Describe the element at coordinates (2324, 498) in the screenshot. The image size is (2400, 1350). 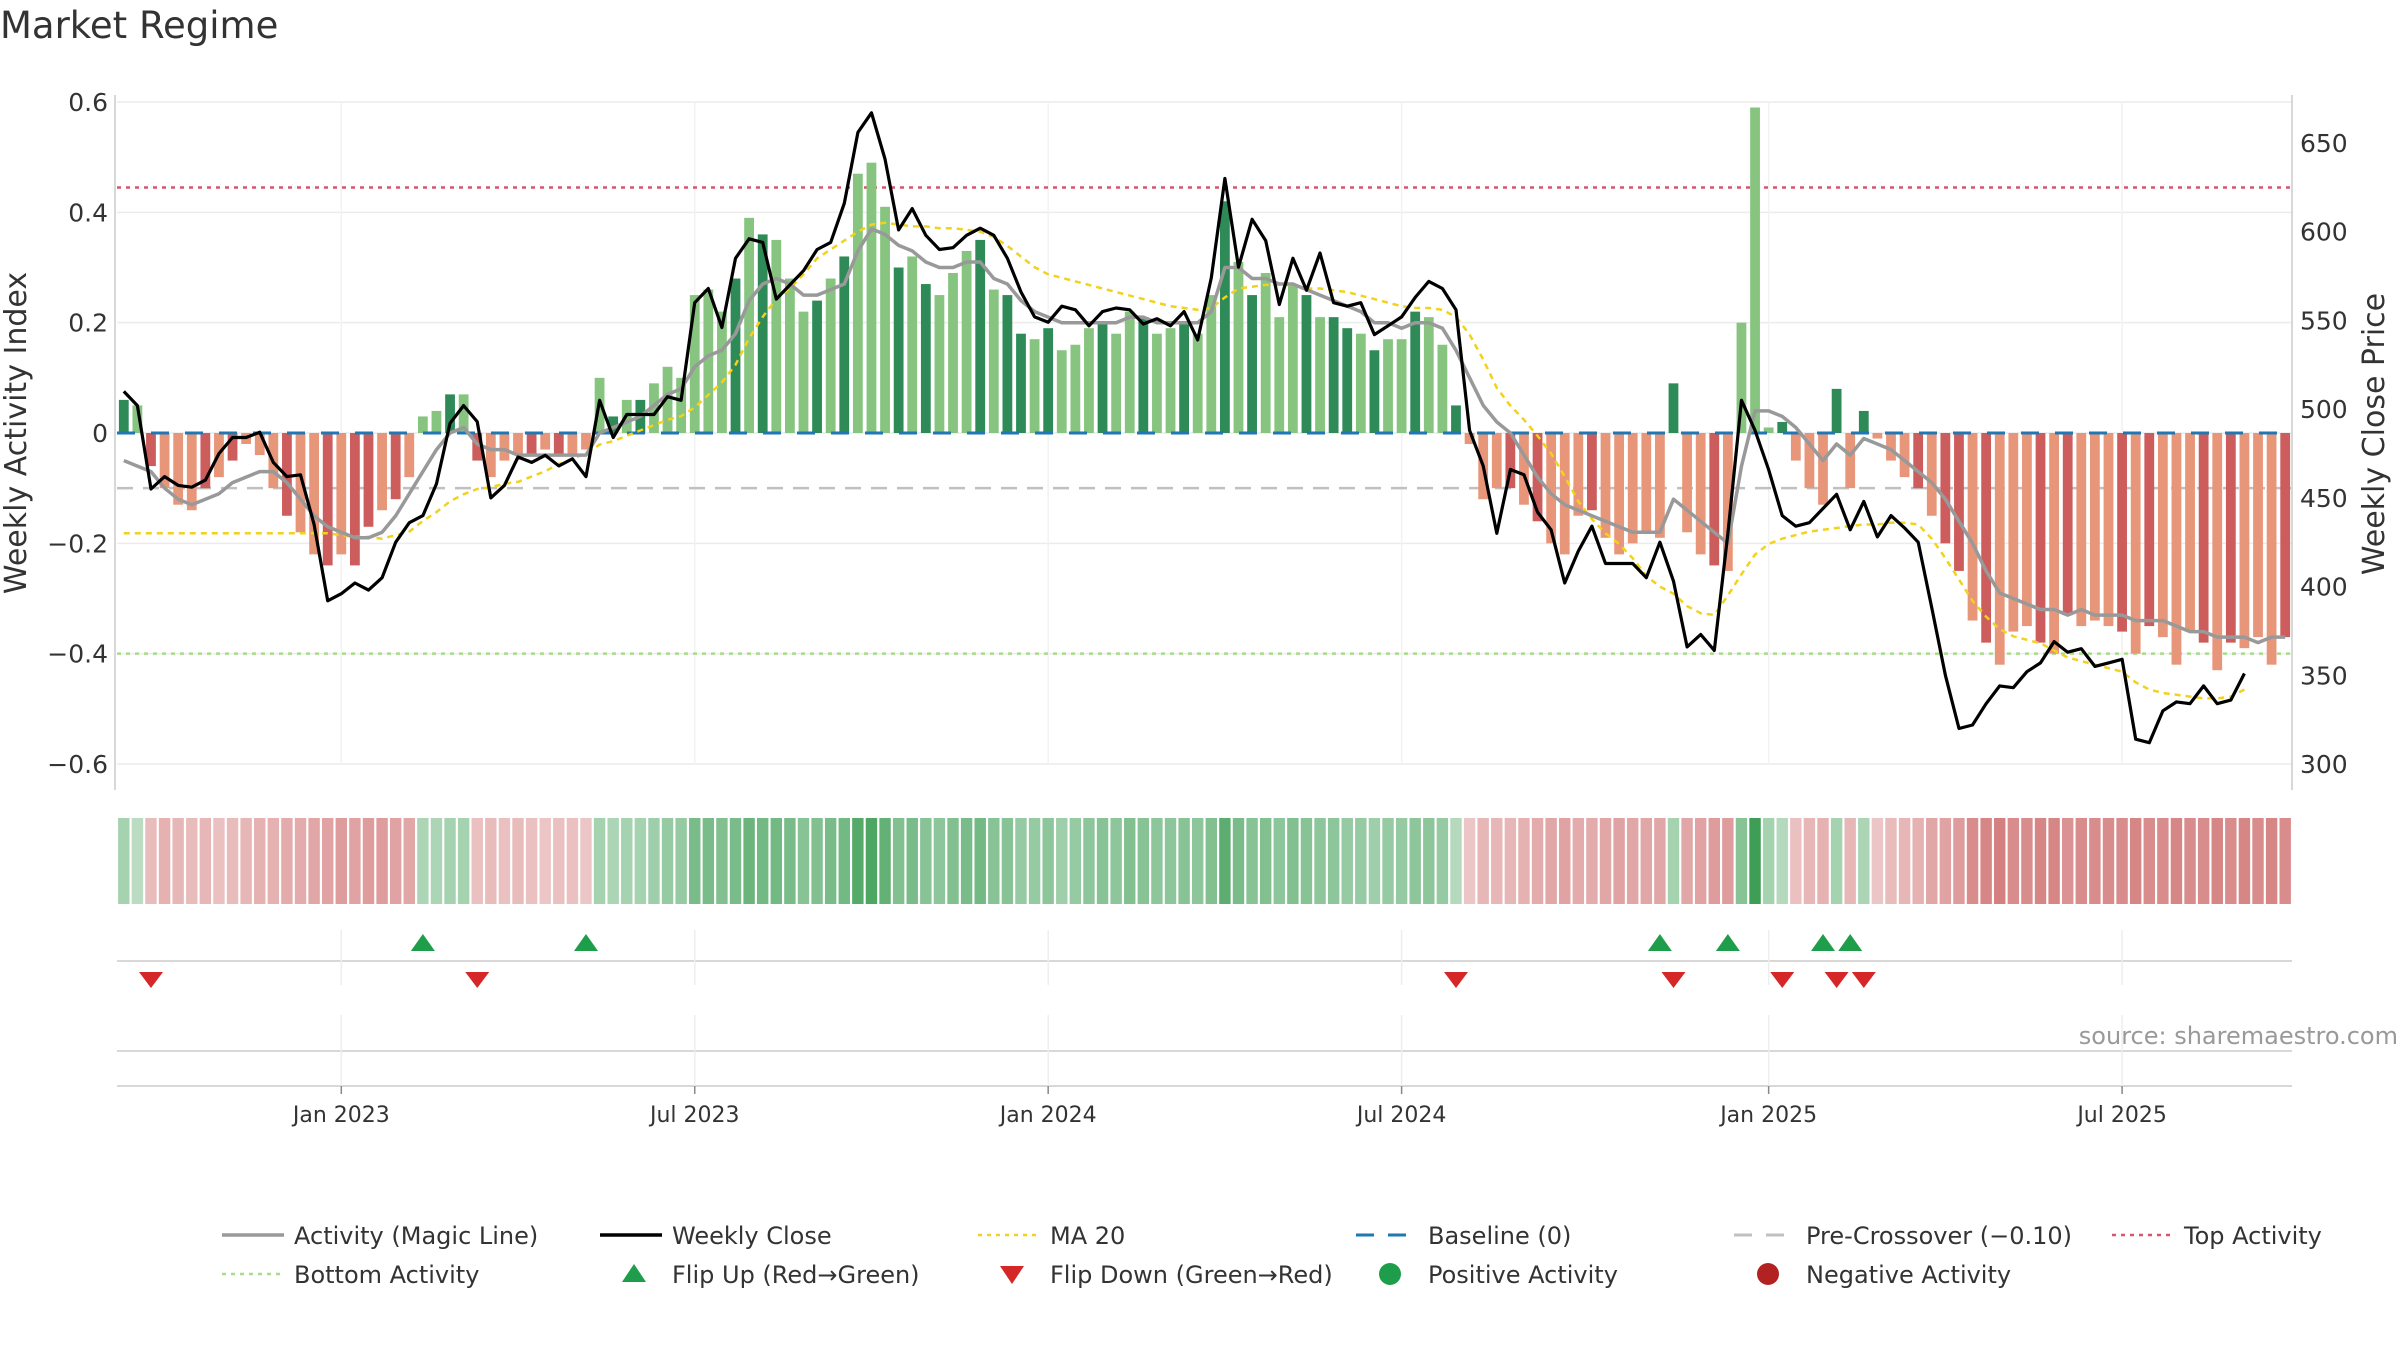
I see `y-right-tick-label: 450` at that location.